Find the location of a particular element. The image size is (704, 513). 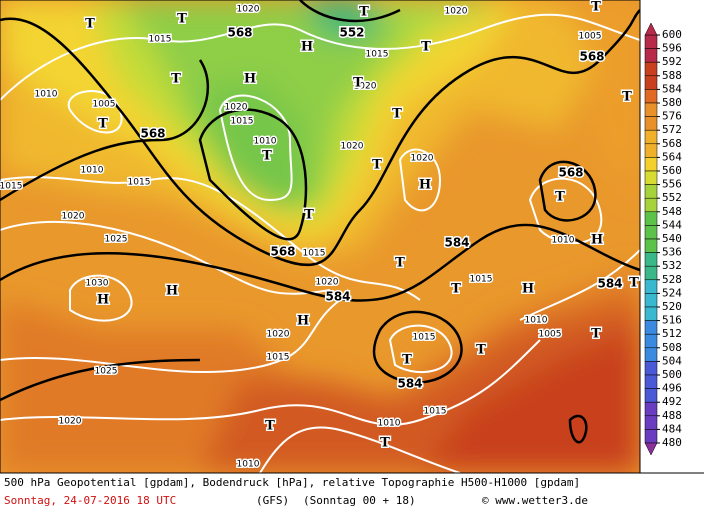

colorbar-tick-label: 532 is located at coordinates (672, 265).